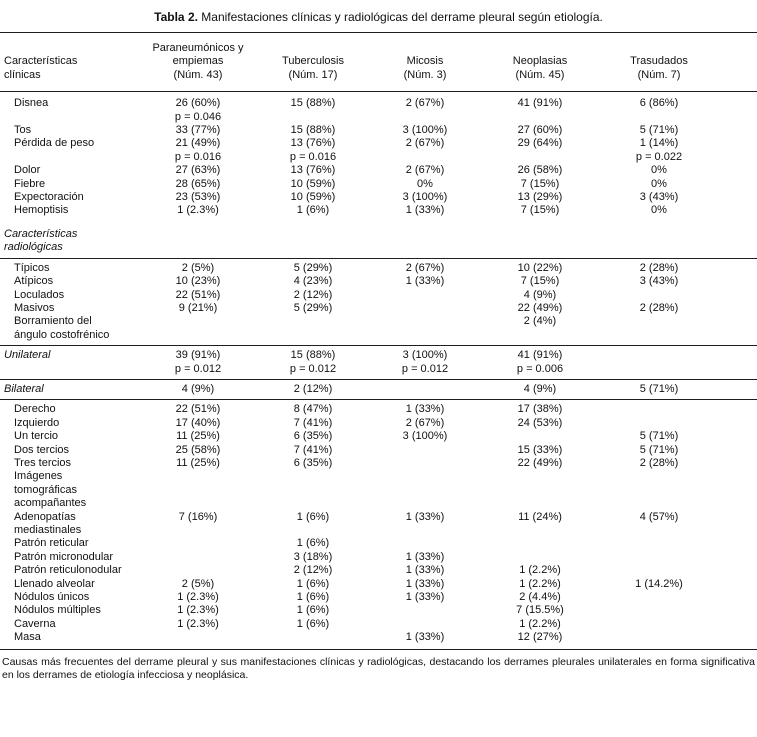 This screenshot has height=737, width=757. What do you see at coordinates (313, 556) in the screenshot?
I see `cell-value: 3 (18%)` at bounding box center [313, 556].